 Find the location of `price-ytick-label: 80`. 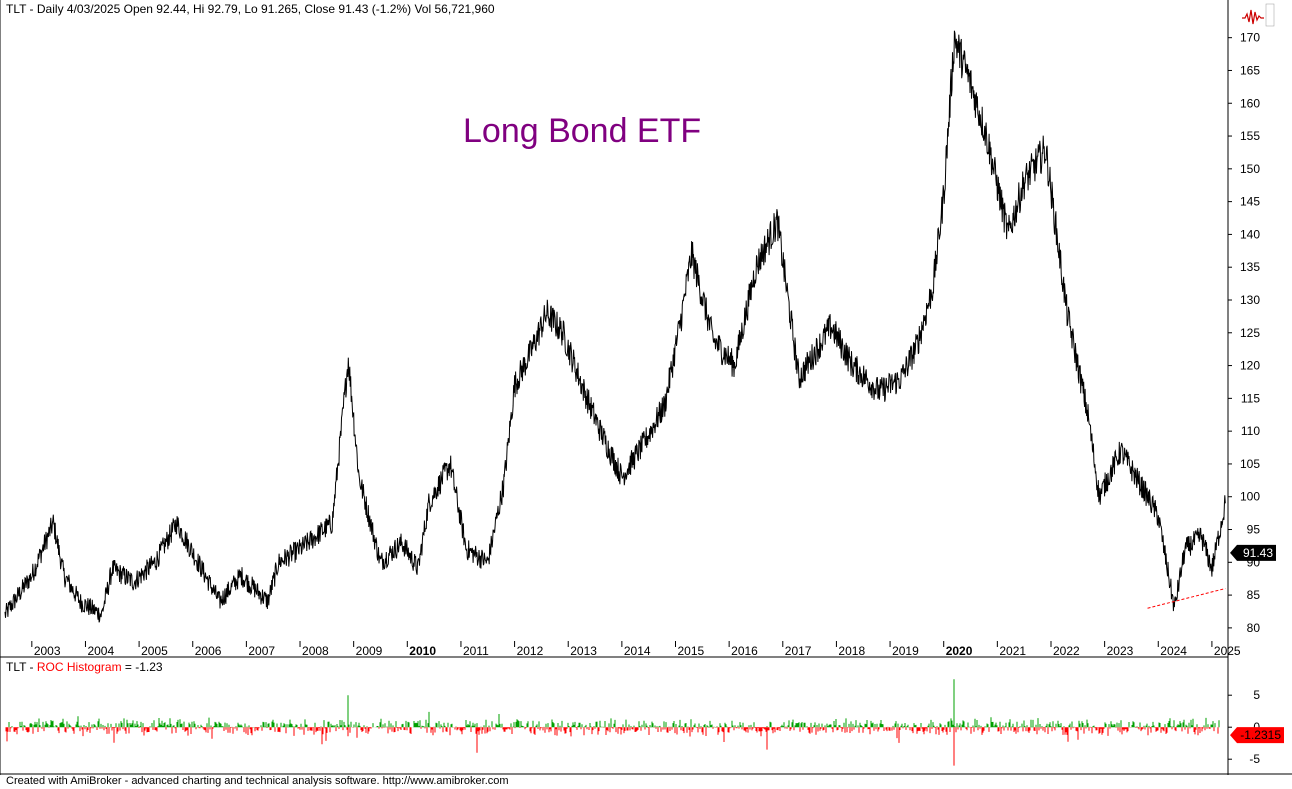

price-ytick-label: 80 is located at coordinates (1254, 628).